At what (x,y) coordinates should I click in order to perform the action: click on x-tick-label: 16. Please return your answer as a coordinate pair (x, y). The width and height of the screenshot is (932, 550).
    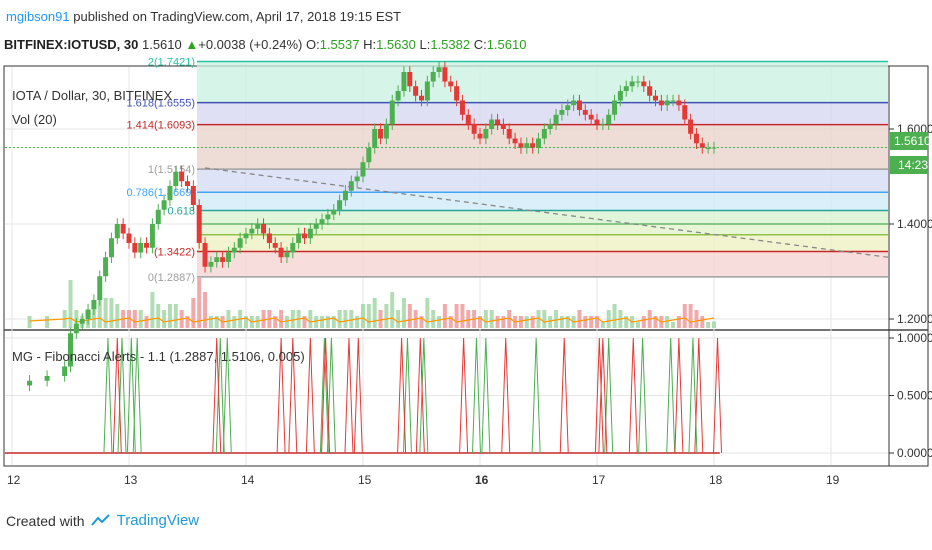
    Looking at the image, I should click on (482, 480).